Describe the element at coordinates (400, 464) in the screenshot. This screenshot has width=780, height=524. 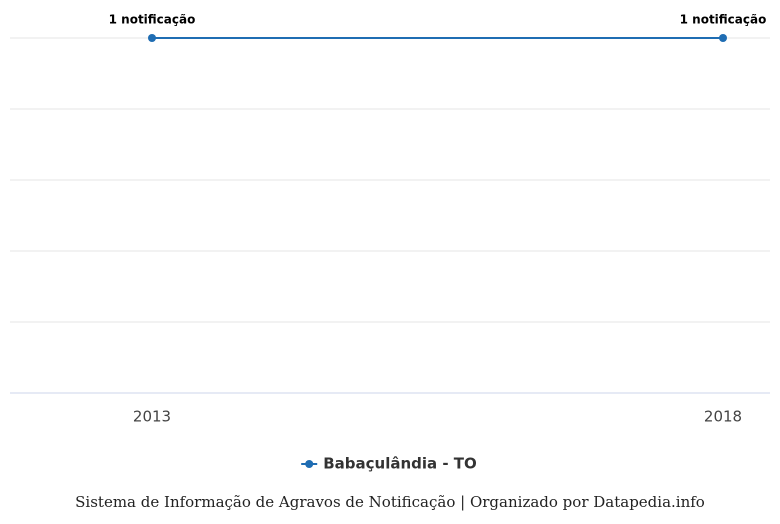
I see `legend-label: Babaçulândia - TO` at that location.